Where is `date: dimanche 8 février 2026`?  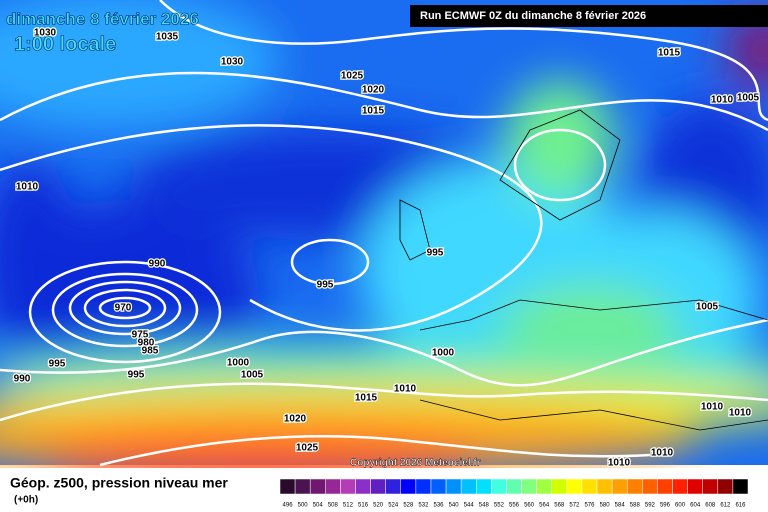 date: dimanche 8 février 2026 is located at coordinates (102, 18).